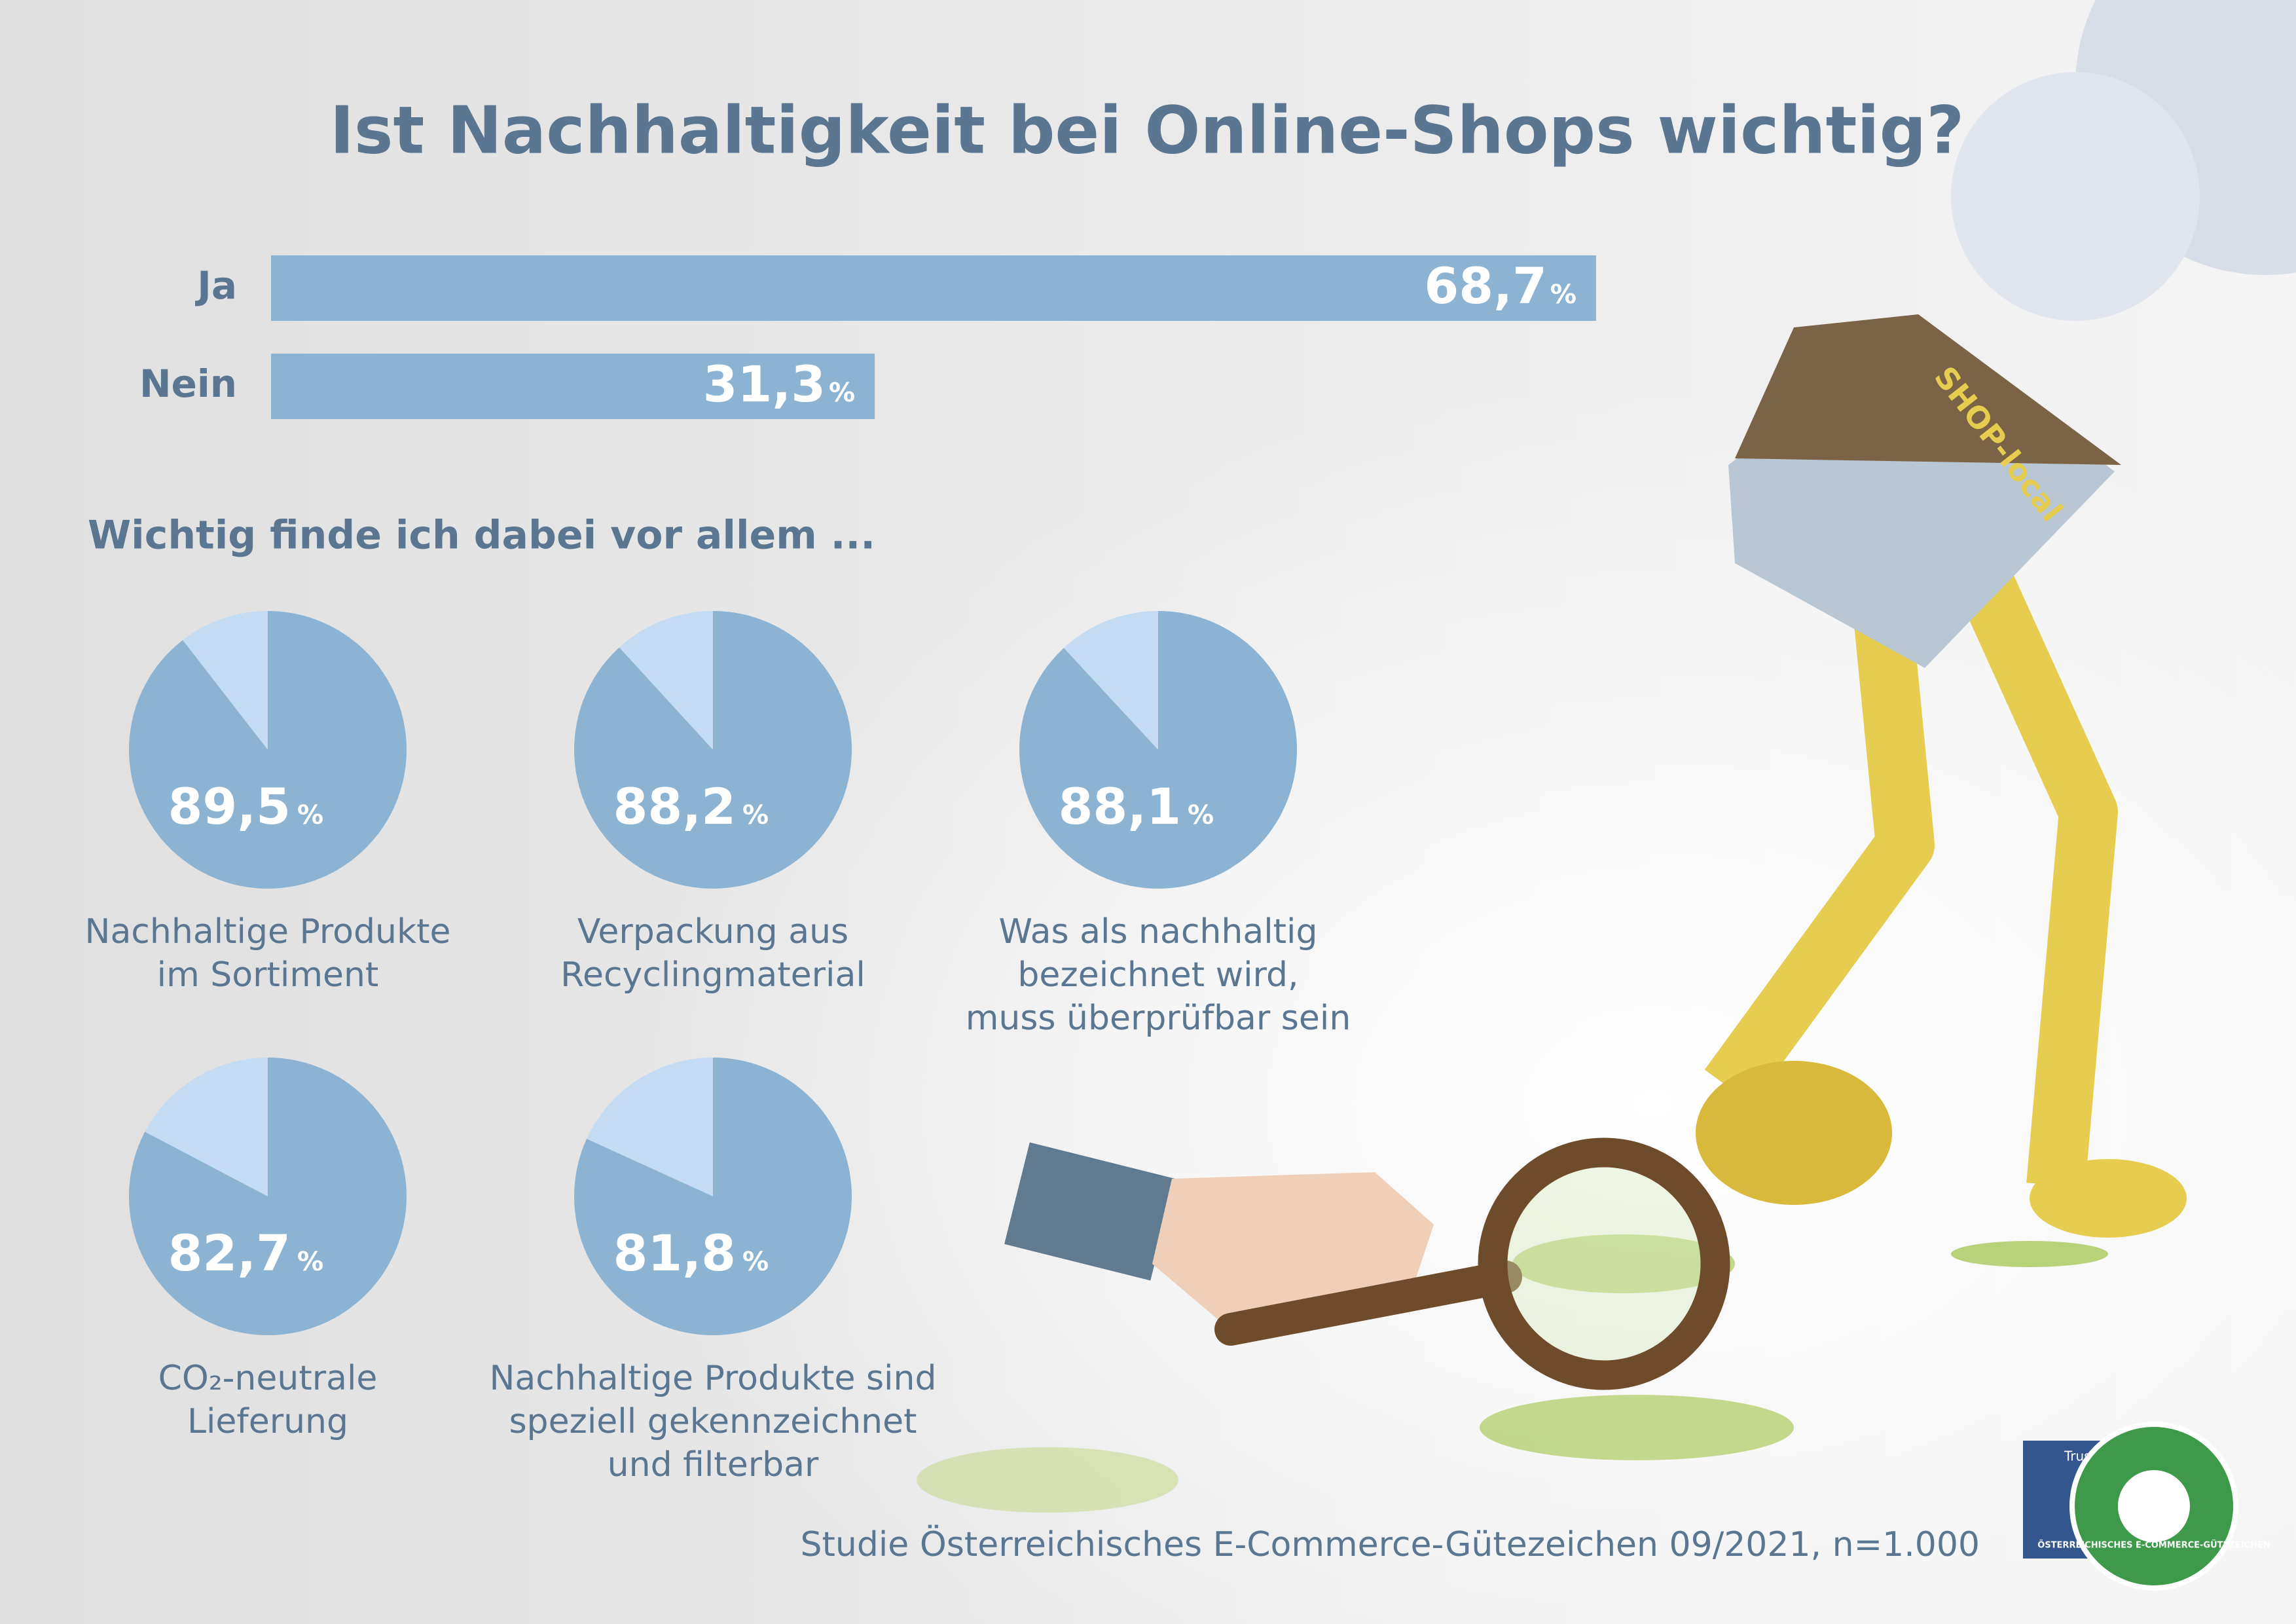  Describe the element at coordinates (267, 953) in the screenshot. I see `category-label: Nachhaltige Produkte im Sortiment` at that location.